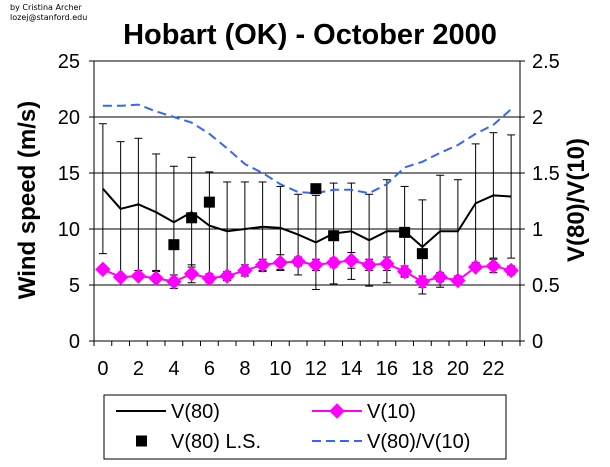  I want to click on y2-tick-label: 2, so click(537, 118).